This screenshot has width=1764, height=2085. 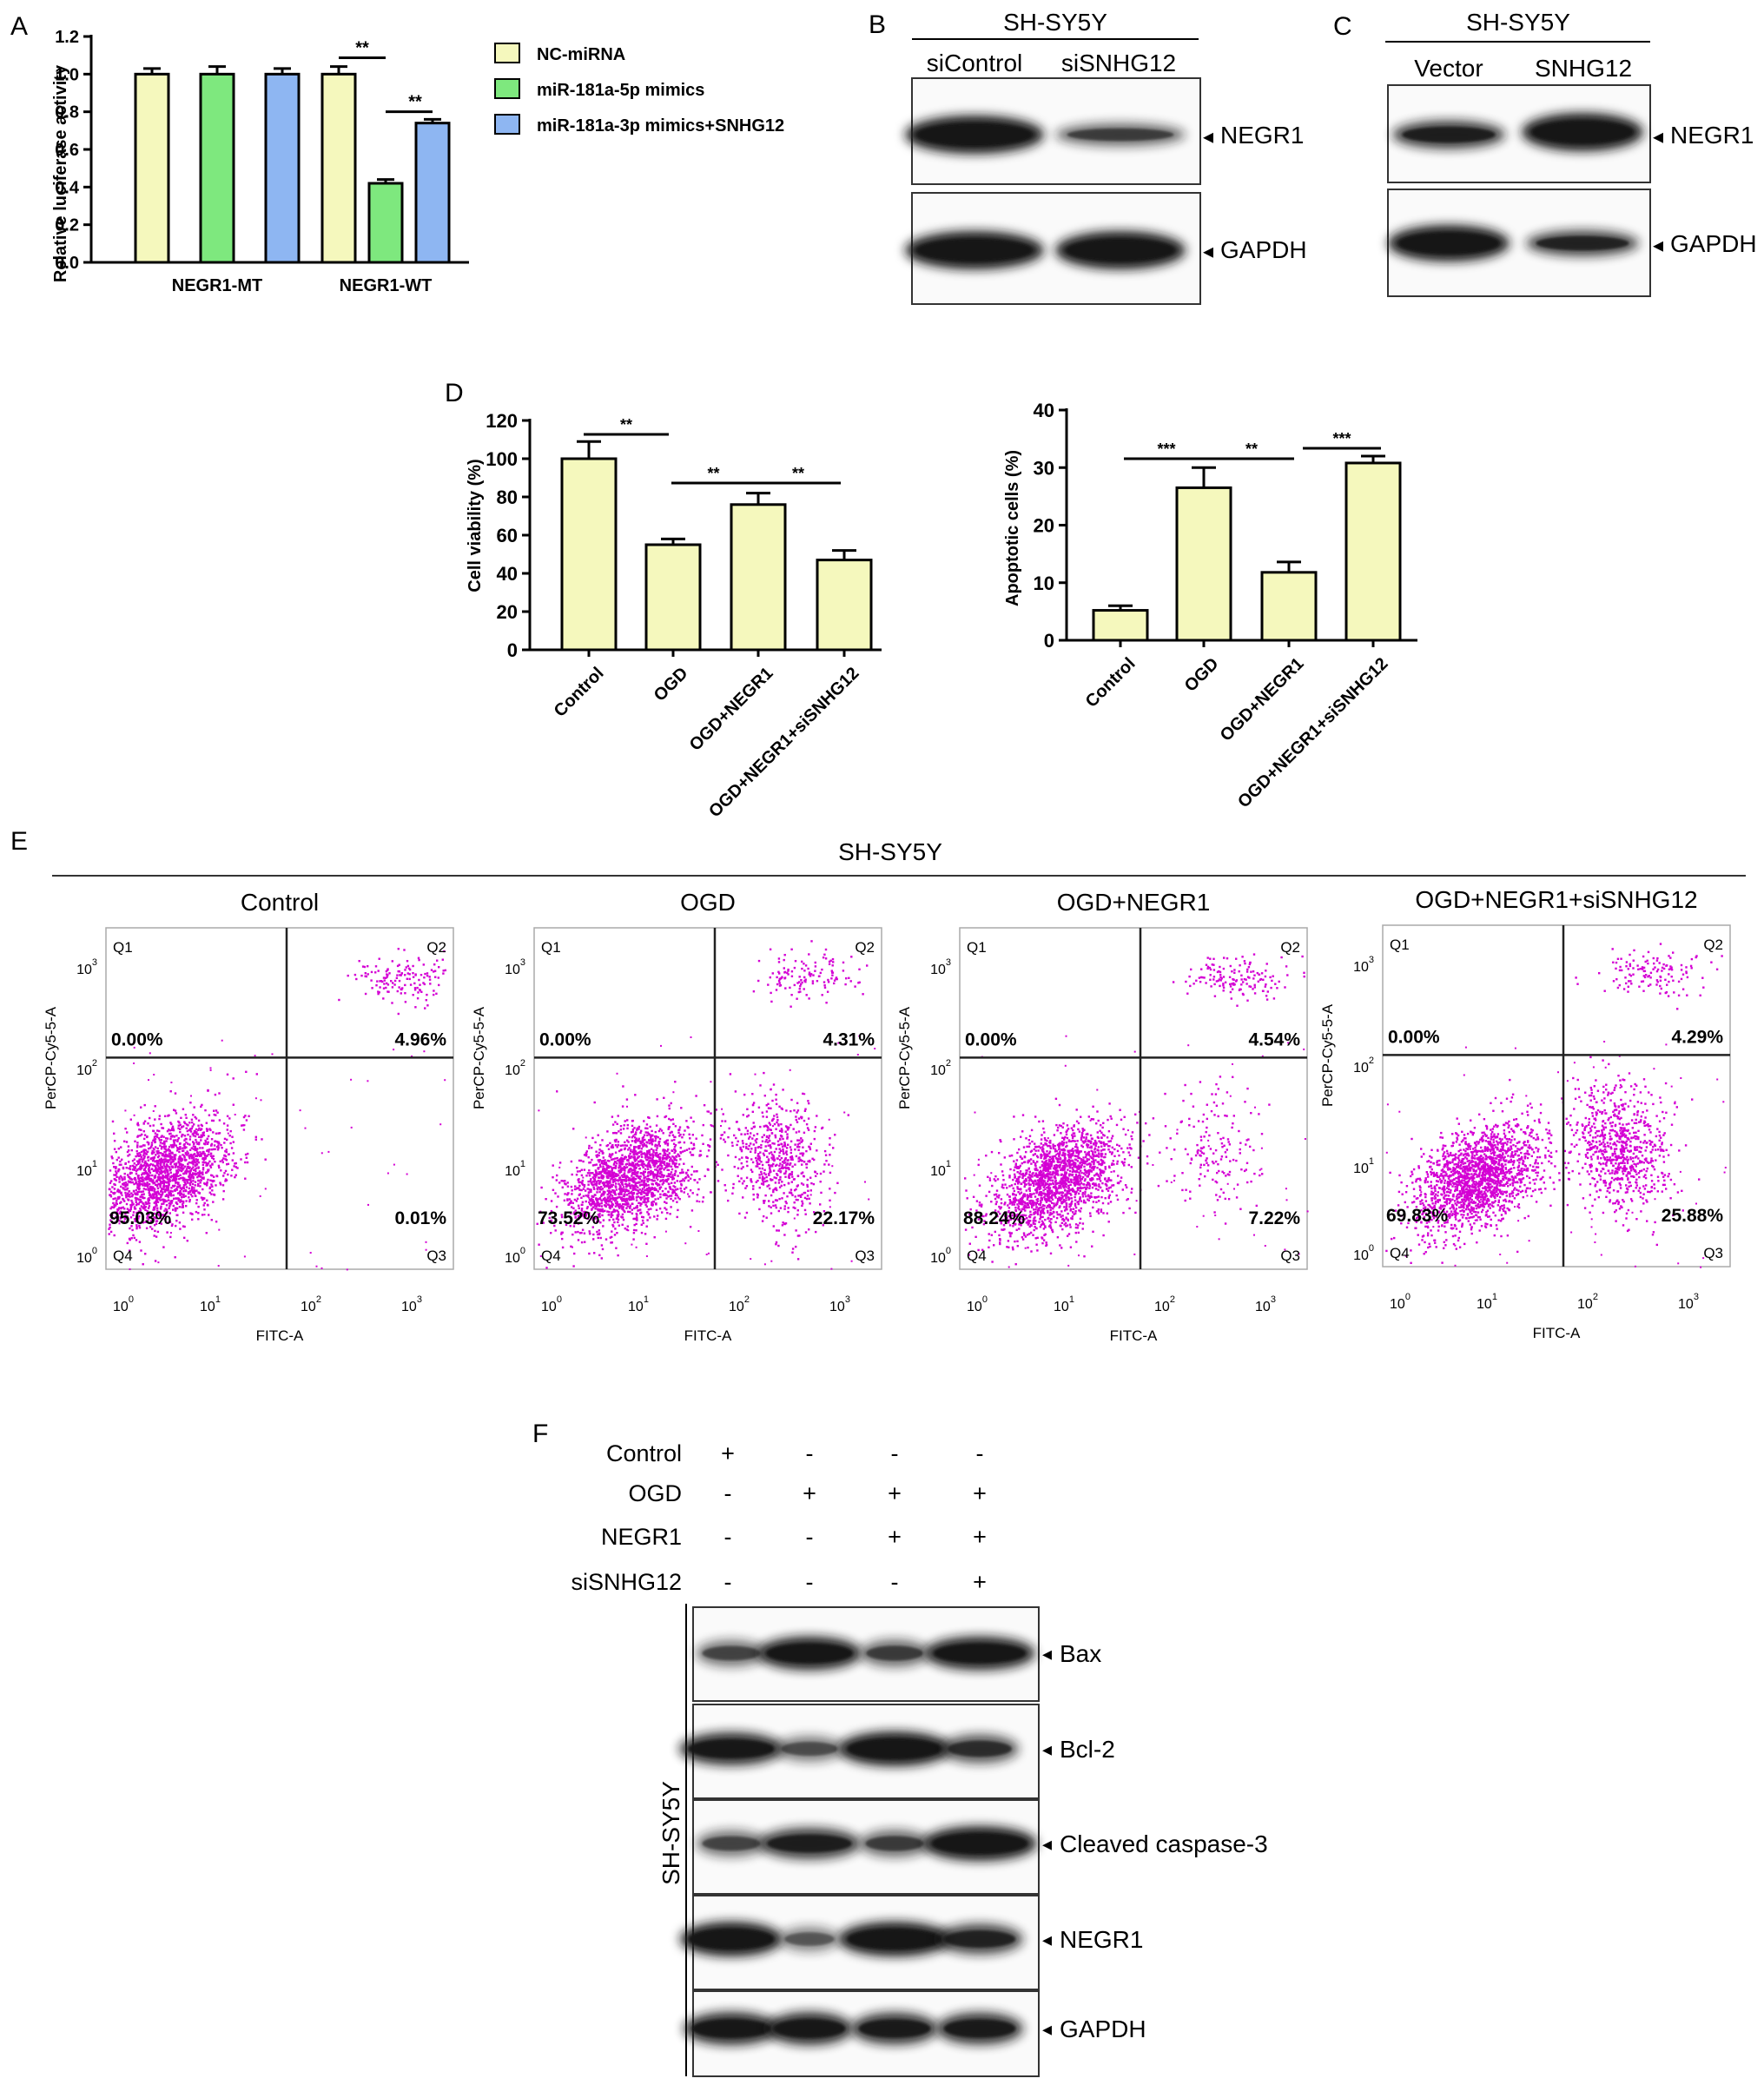 I want to click on panel-d2-sig-label: **, so click(x=1251, y=449).